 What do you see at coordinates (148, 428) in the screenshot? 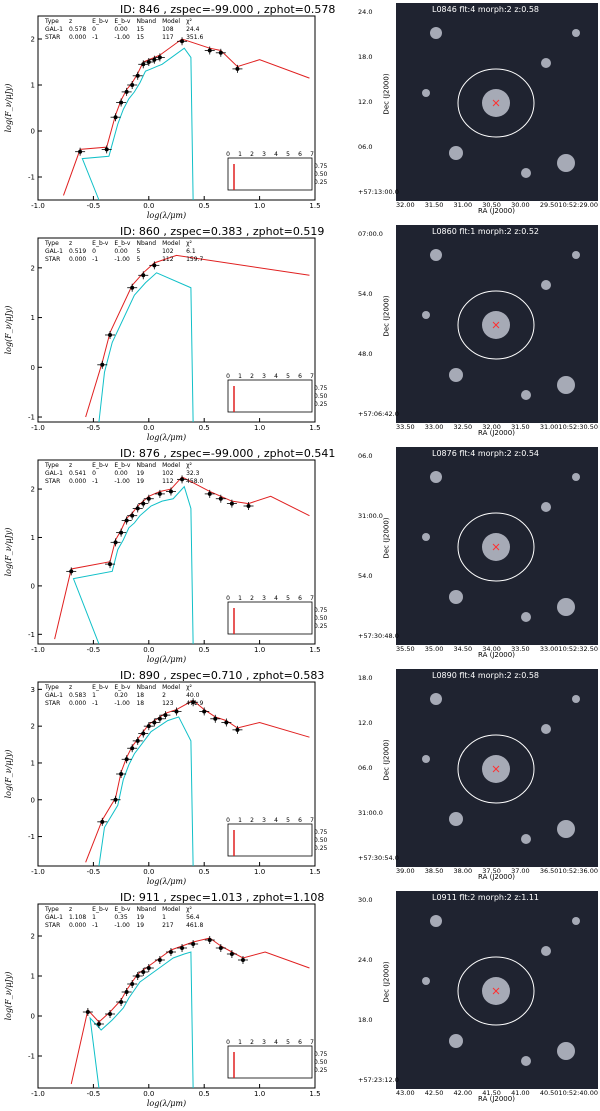
I see `x-tick-label: 0.0` at bounding box center [148, 428].